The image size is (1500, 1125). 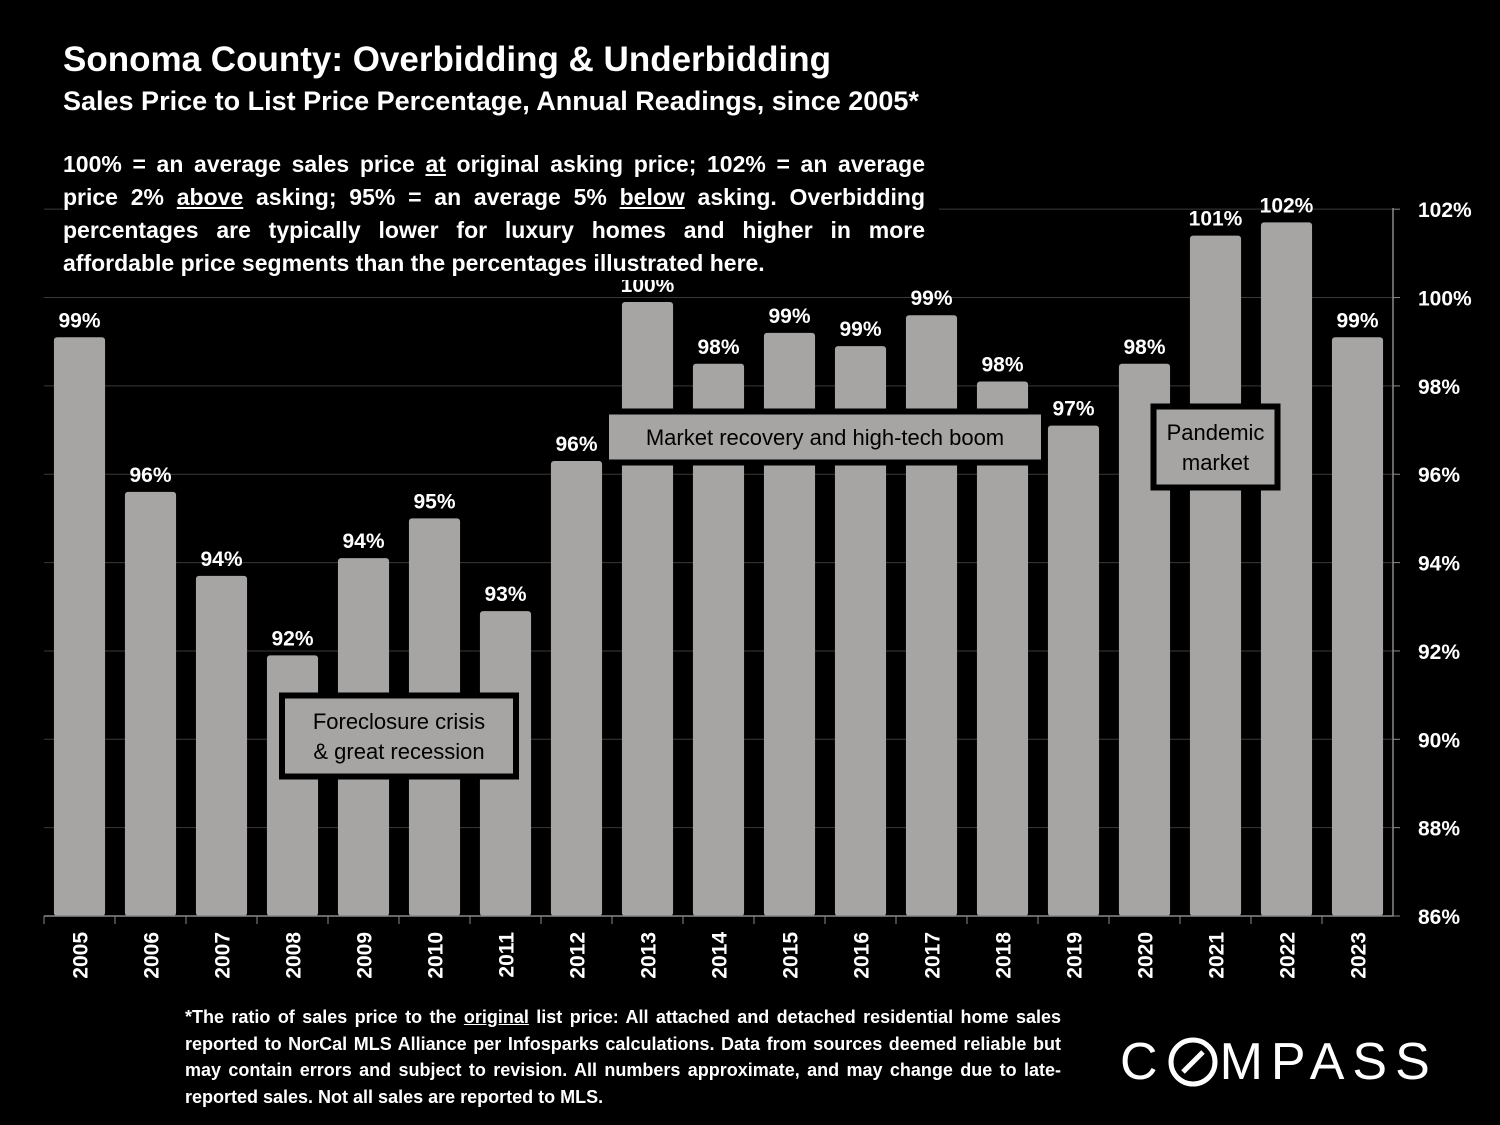 I want to click on intro-text-1: 100% = an average sales price, so click(x=244, y=164).